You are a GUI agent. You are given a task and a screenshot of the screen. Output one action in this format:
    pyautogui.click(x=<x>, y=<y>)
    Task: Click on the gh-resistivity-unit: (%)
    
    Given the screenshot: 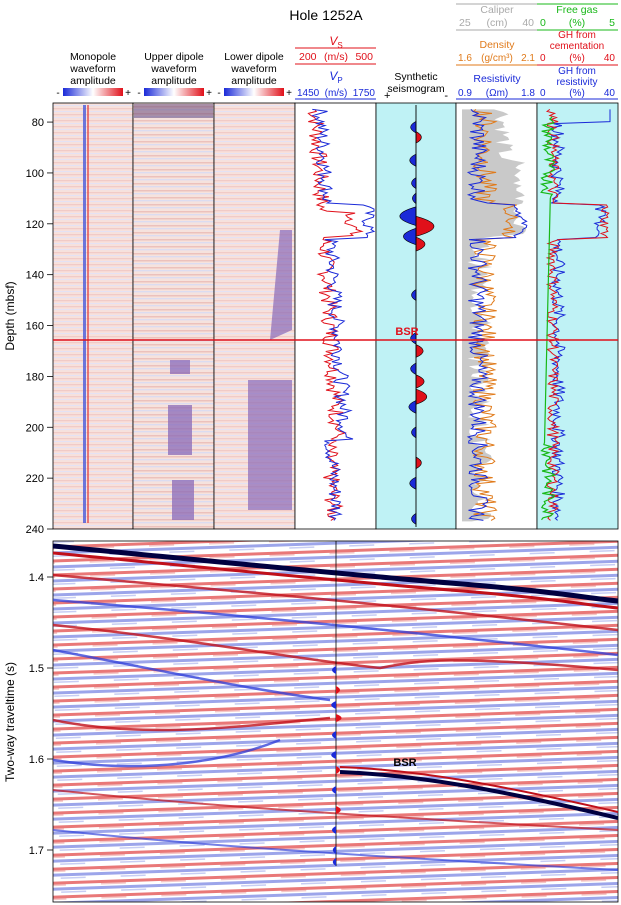 What is the action you would take?
    pyautogui.click(x=577, y=93)
    